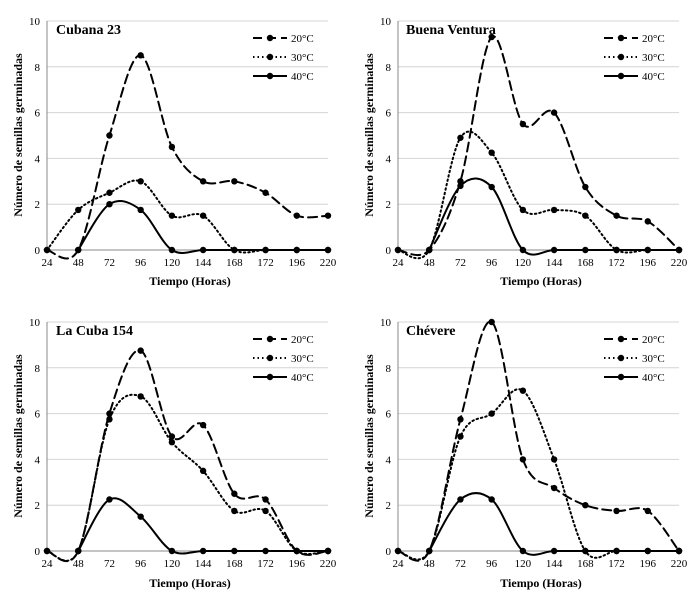 The image size is (700, 602). What do you see at coordinates (648, 263) in the screenshot?
I see `x-tick-label: 196` at bounding box center [648, 263].